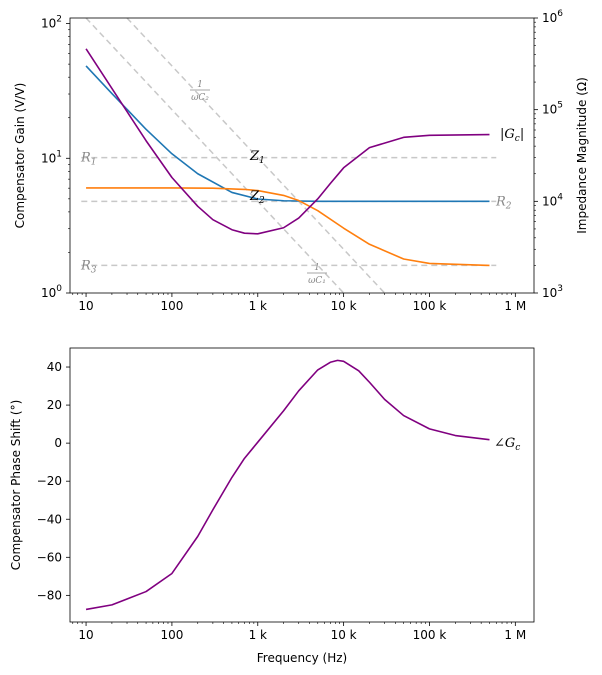  What do you see at coordinates (582, 155) in the screenshot?
I see `y2-axis-label: Impedance Magnitude (Ω)` at bounding box center [582, 155].